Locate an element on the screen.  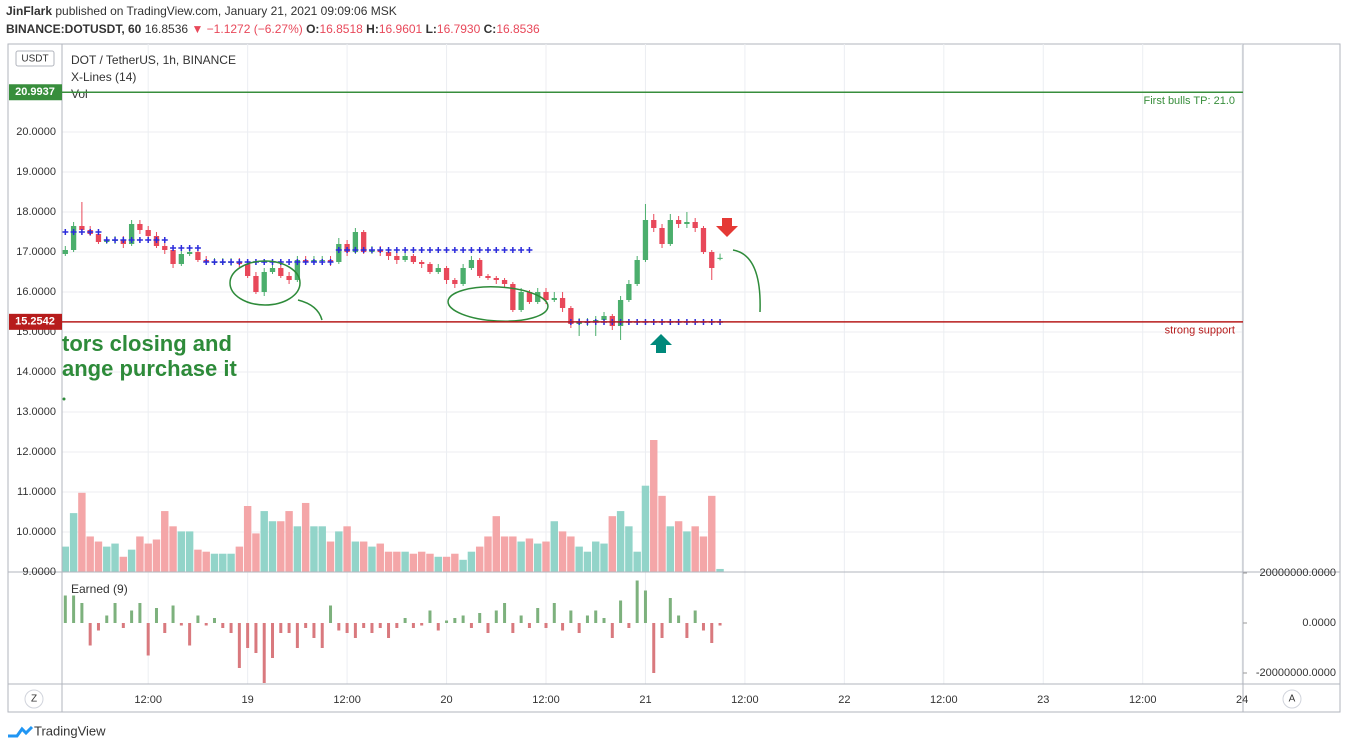
auto-label: A is located at coordinates (1292, 699).